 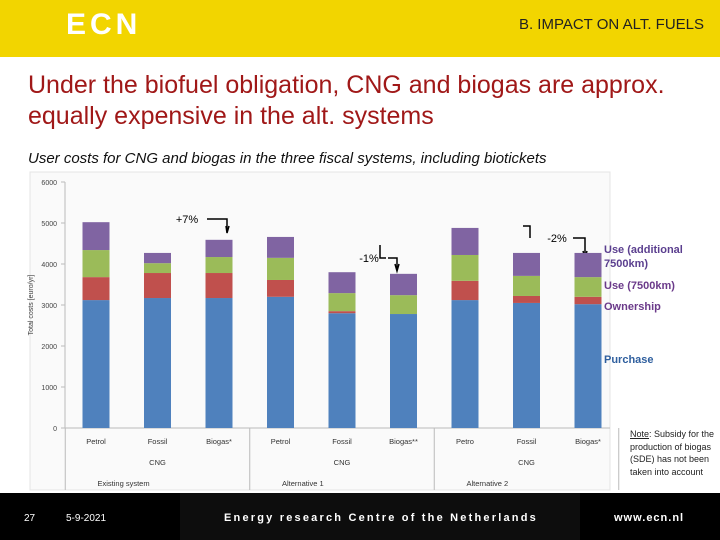 What do you see at coordinates (639, 286) in the screenshot?
I see `legend-label: Use (7500km)` at bounding box center [639, 286].